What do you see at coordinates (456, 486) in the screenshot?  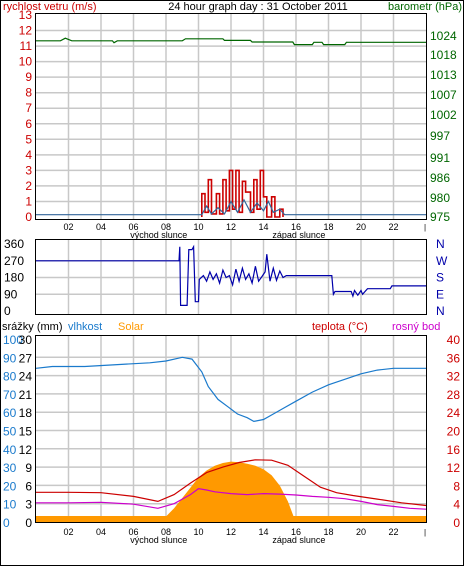 I see `temp-tick-2: 8` at bounding box center [456, 486].